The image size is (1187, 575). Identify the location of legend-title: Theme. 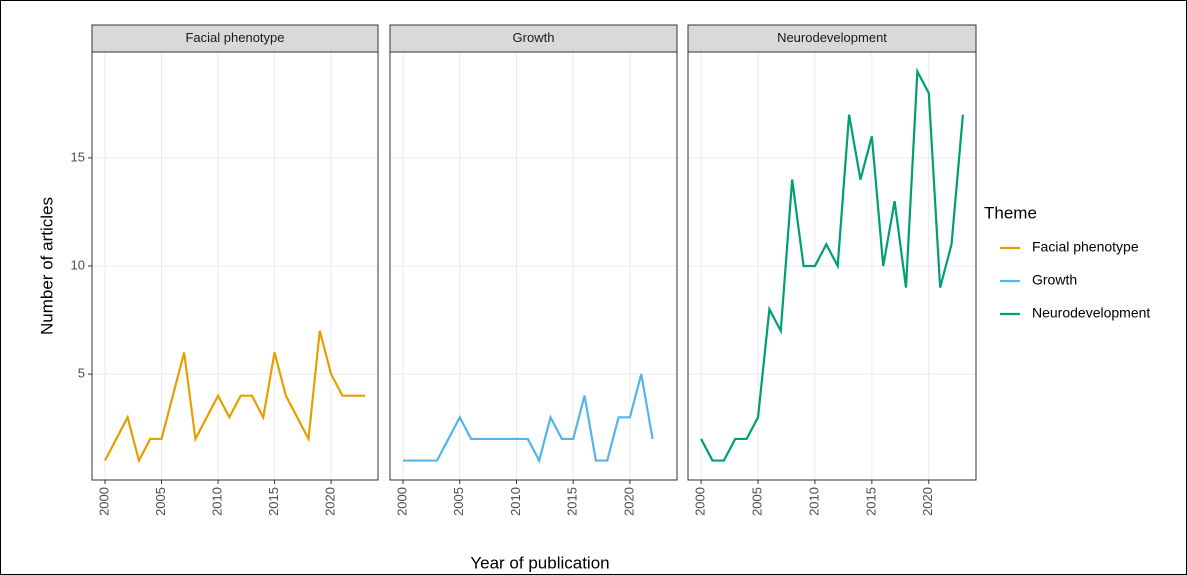
(1010, 212).